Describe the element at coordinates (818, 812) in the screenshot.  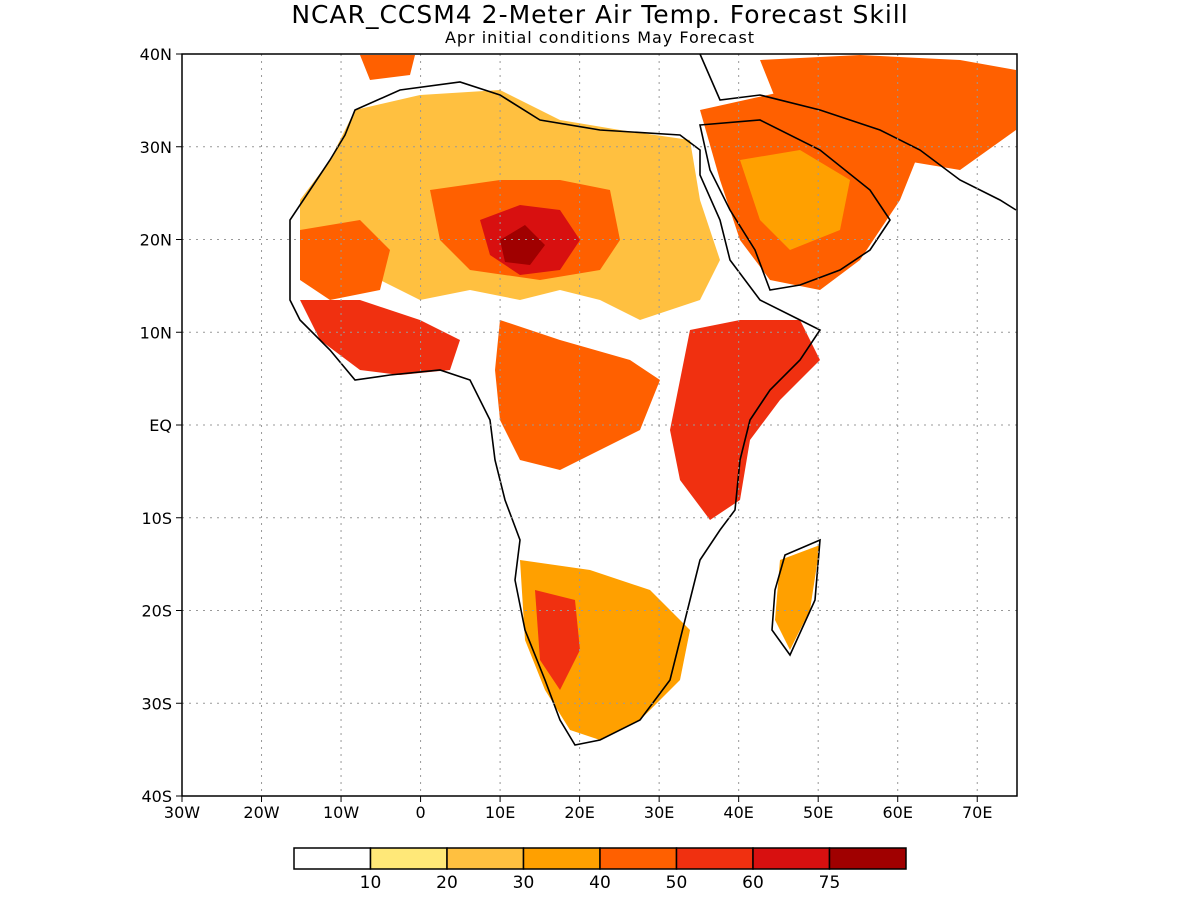
I see `lon-tick-label: 50E` at that location.